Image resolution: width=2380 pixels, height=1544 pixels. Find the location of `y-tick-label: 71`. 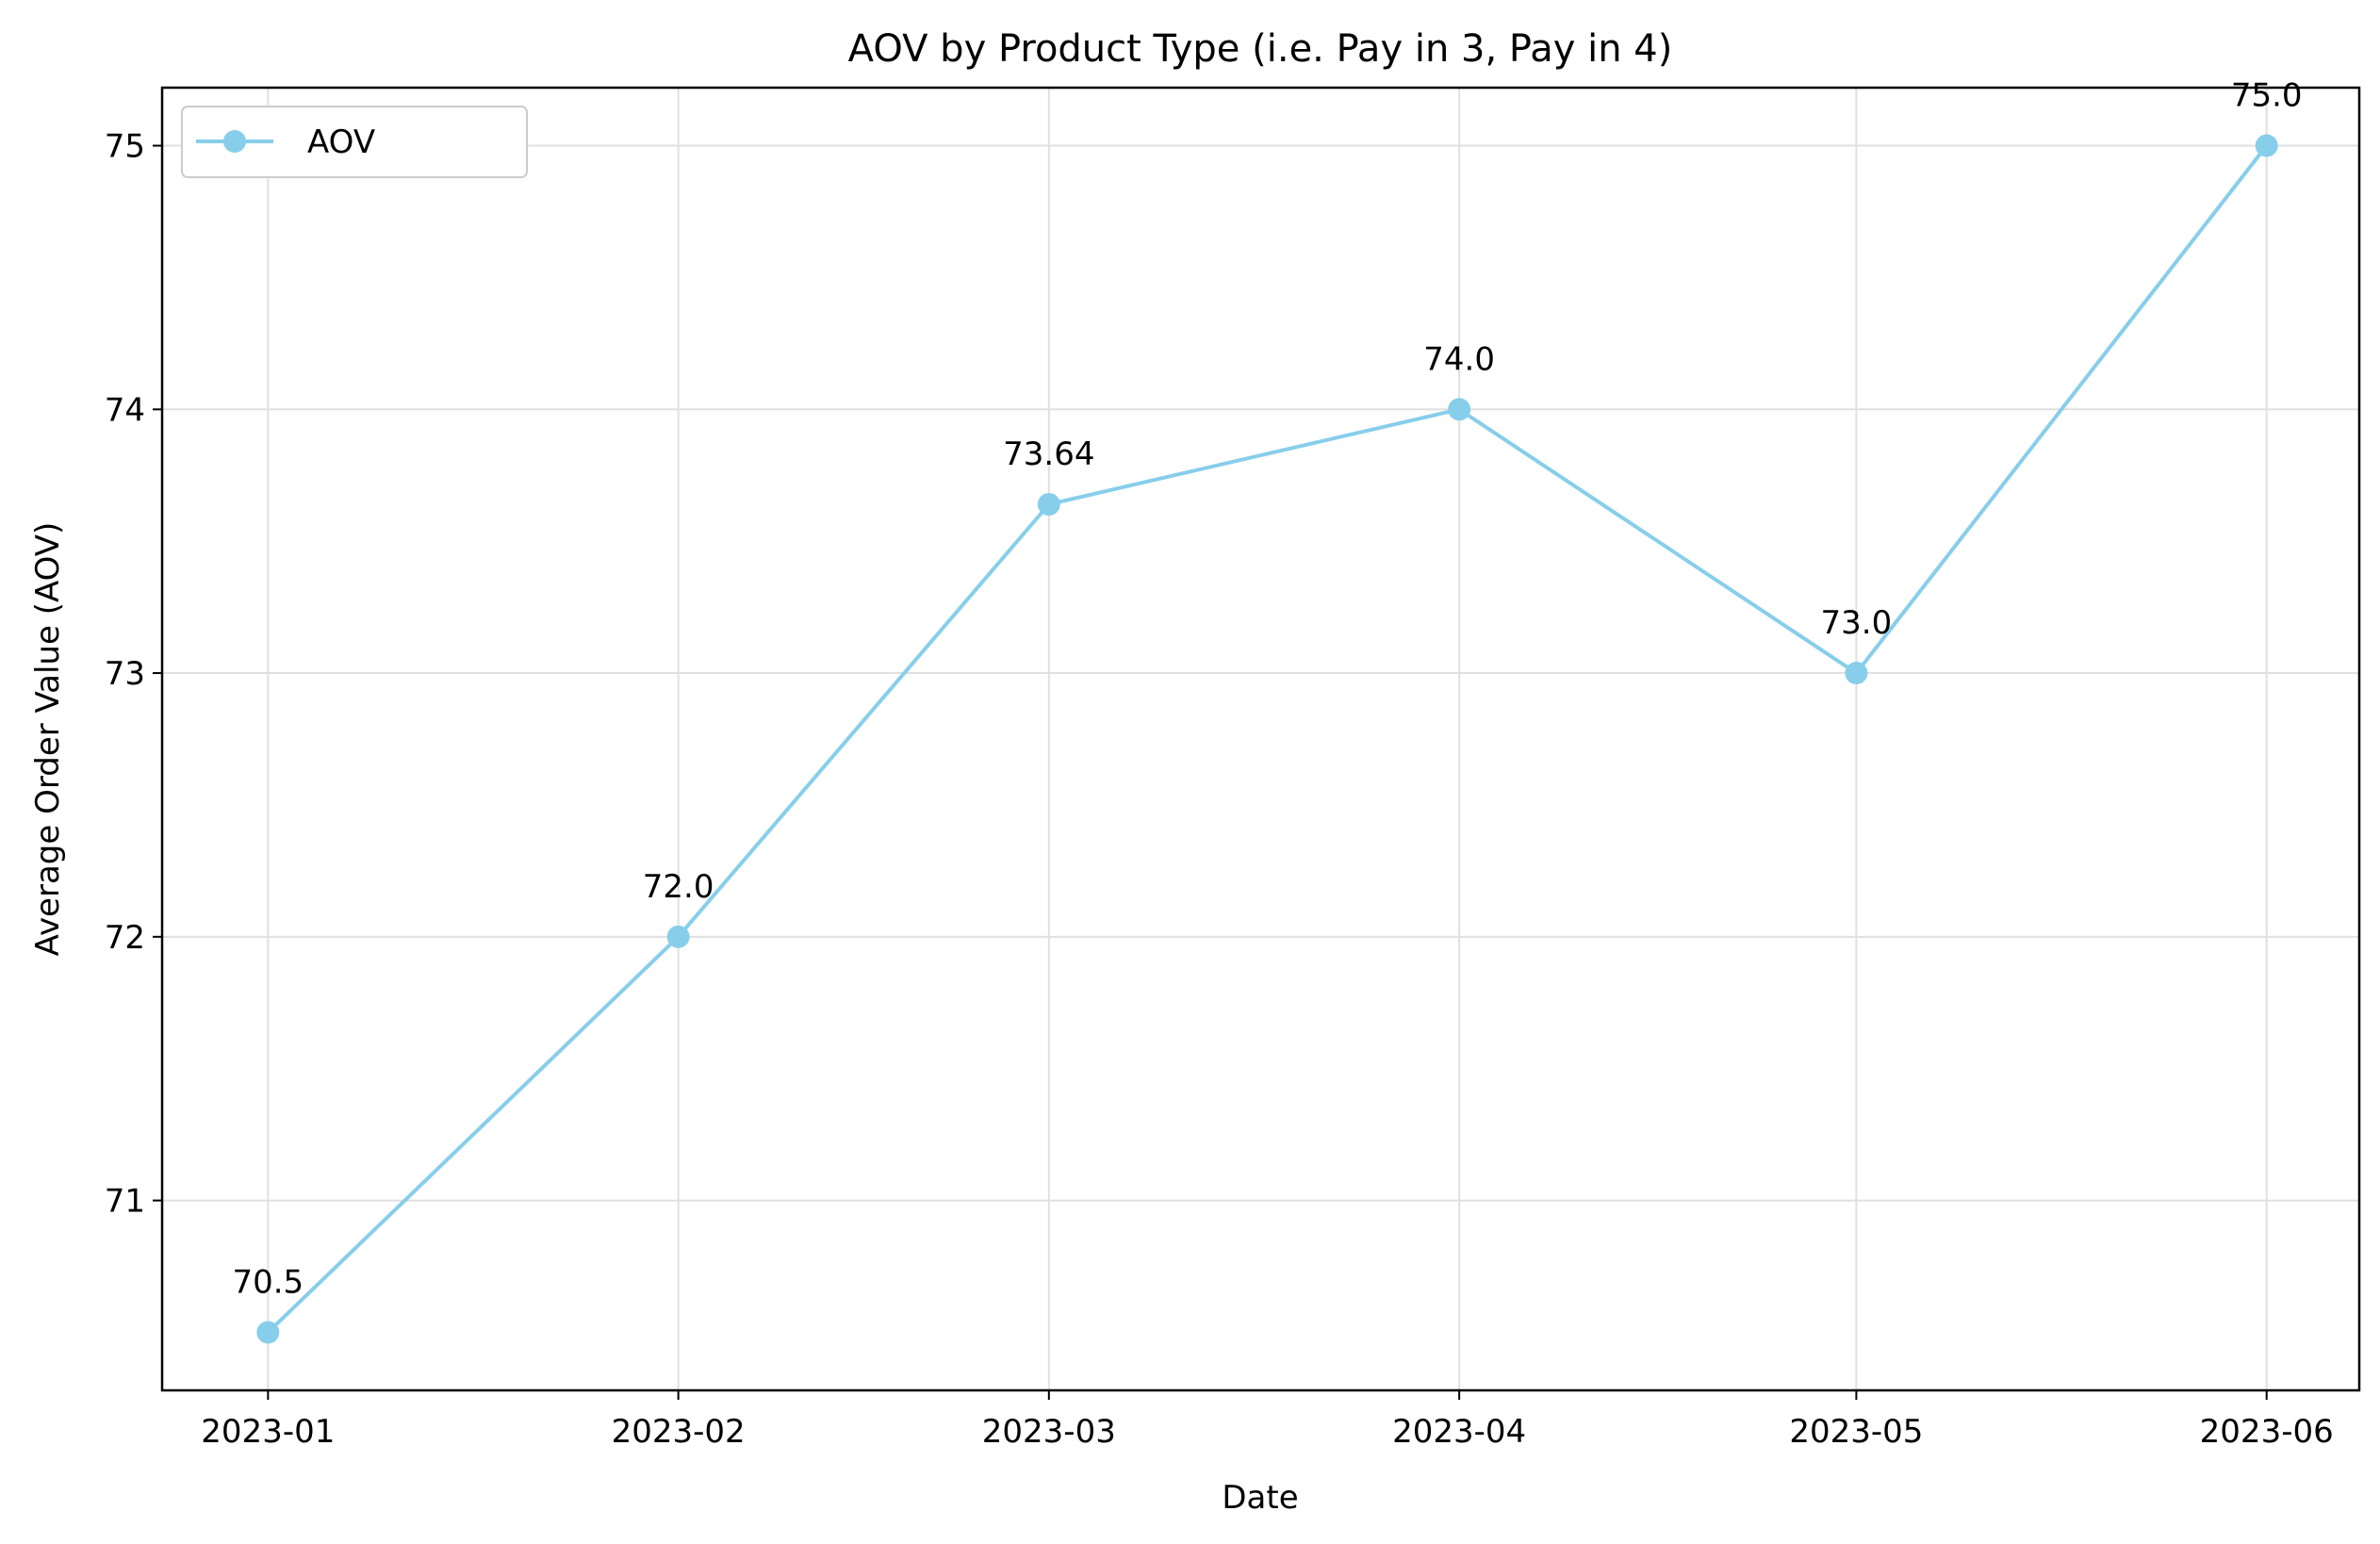

y-tick-label: 71 is located at coordinates (125, 1202).